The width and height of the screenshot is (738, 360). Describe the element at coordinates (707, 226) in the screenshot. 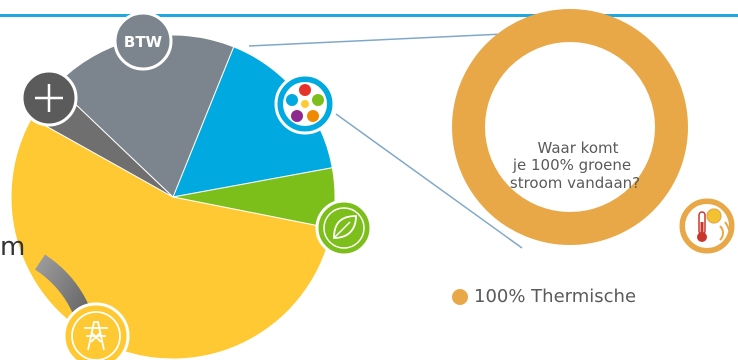

I see `thermometer-sun-icon` at that location.